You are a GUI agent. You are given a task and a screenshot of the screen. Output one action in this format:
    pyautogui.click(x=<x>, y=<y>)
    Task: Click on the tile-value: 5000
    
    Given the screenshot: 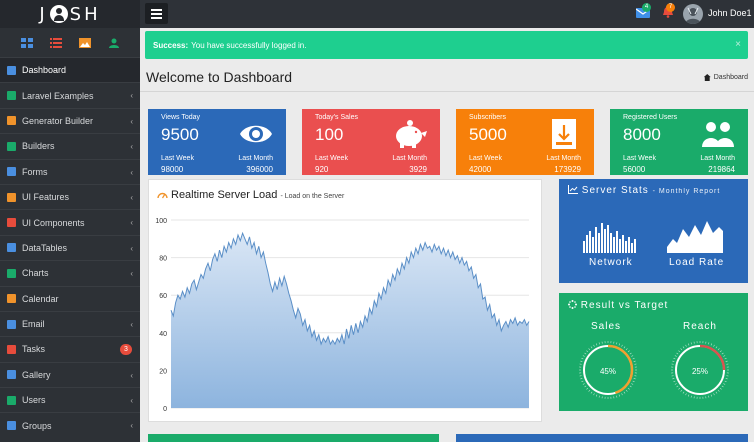 What is the action you would take?
    pyautogui.click(x=488, y=134)
    